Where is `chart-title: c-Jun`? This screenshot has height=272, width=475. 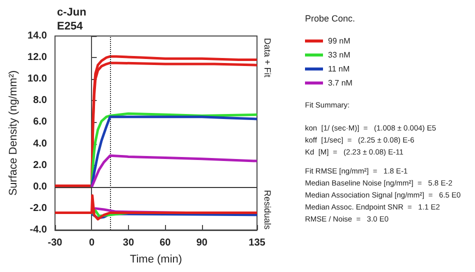
chart-title: c-Jun is located at coordinates (72, 12).